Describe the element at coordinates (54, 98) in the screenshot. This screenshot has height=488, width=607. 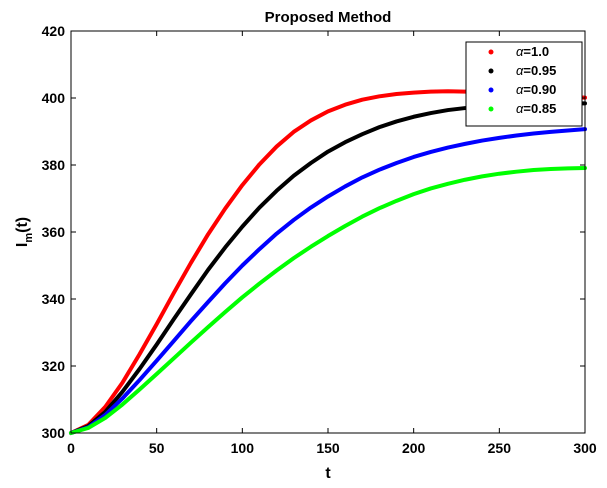
I see `y-tick-label: 400` at that location.